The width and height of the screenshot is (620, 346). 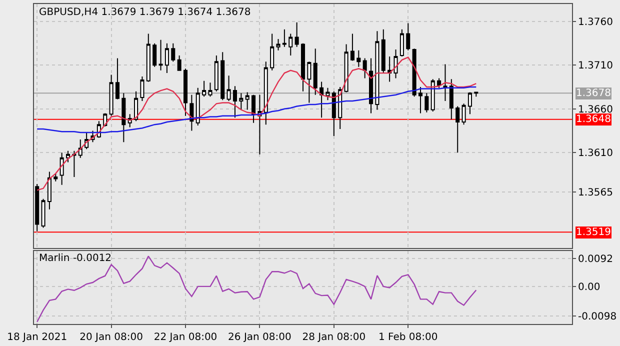 I want to click on chart-title: GBPUSD,H4 1.3679 1.3679 1.3674 1.3678, so click(x=145, y=12).